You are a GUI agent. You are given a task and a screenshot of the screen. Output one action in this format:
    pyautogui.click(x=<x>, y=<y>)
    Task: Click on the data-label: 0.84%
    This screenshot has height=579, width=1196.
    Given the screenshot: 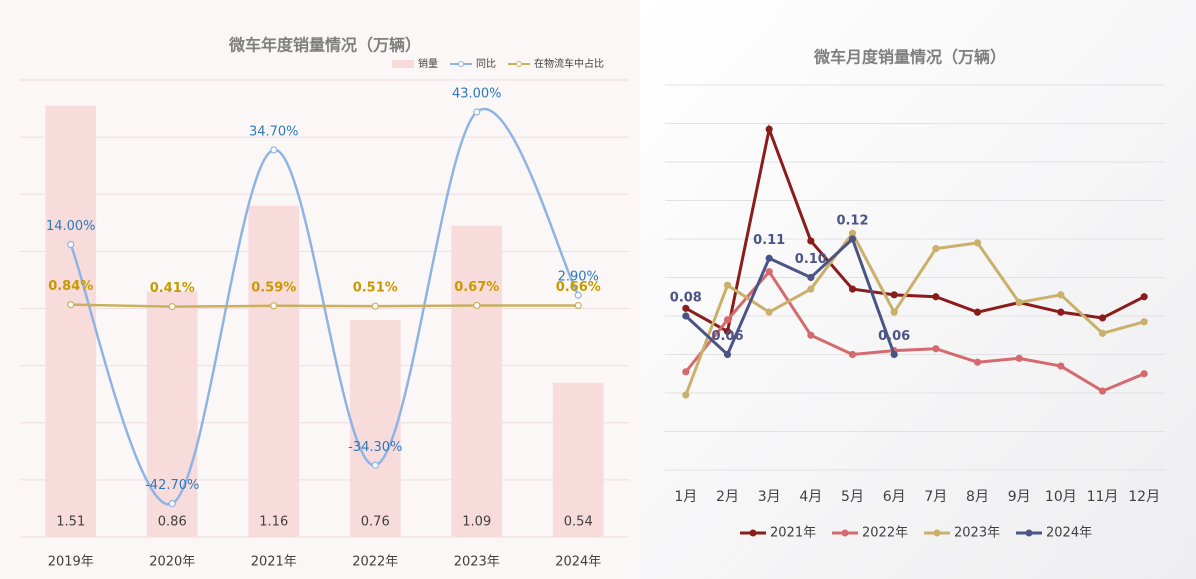 What is the action you would take?
    pyautogui.click(x=70, y=286)
    